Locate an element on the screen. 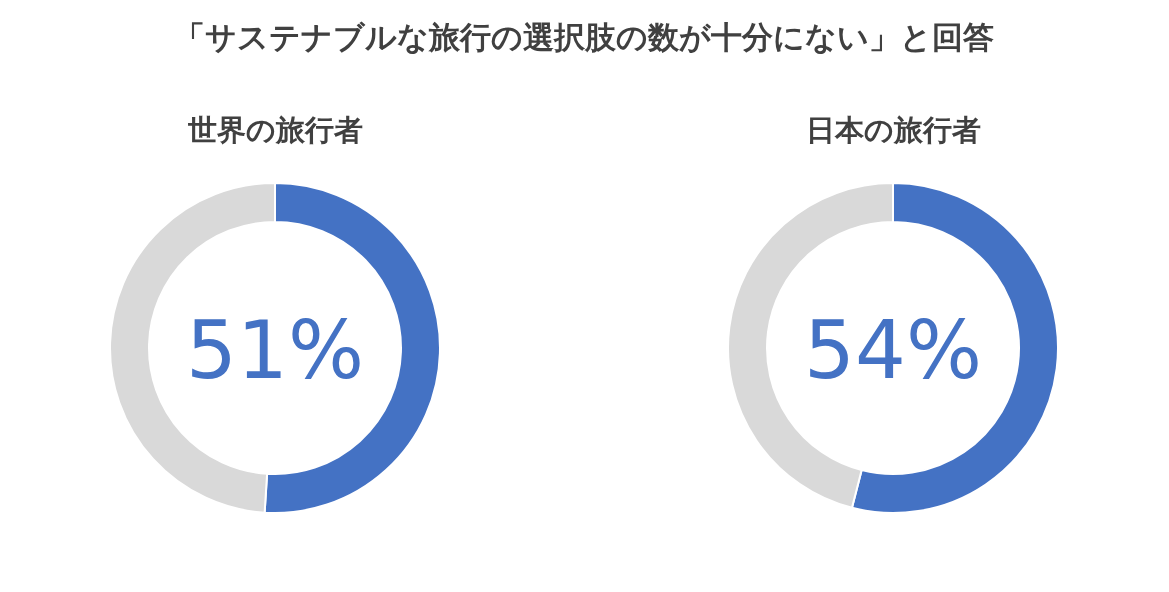 Image resolution: width=1169 pixels, height=592 pixels. chart-subtitle: 日本の旅行者 is located at coordinates (893, 130).